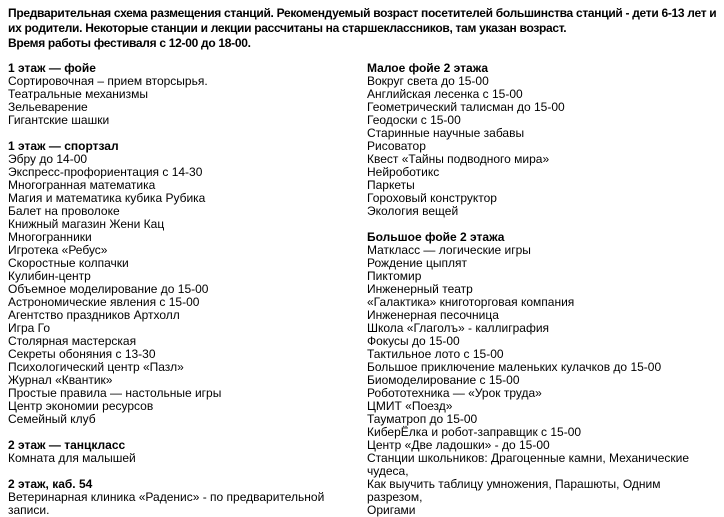 This screenshot has height=517, width=724. What do you see at coordinates (436, 237) in the screenshot?
I see `section-title: Большое фойе 2 этажа` at bounding box center [436, 237].